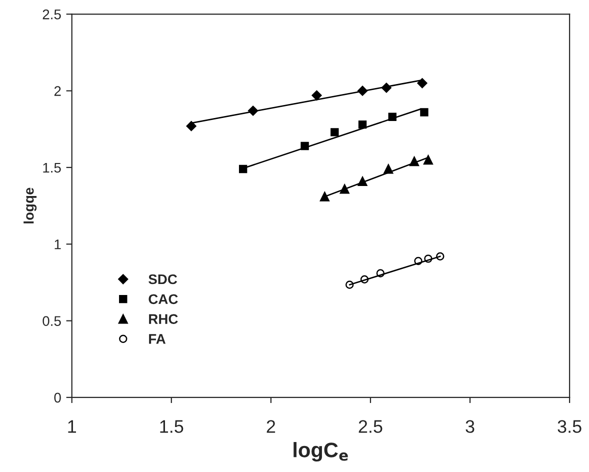 This screenshot has height=472, width=589. What do you see at coordinates (157, 339) in the screenshot?
I see `legend-label: FA` at bounding box center [157, 339].